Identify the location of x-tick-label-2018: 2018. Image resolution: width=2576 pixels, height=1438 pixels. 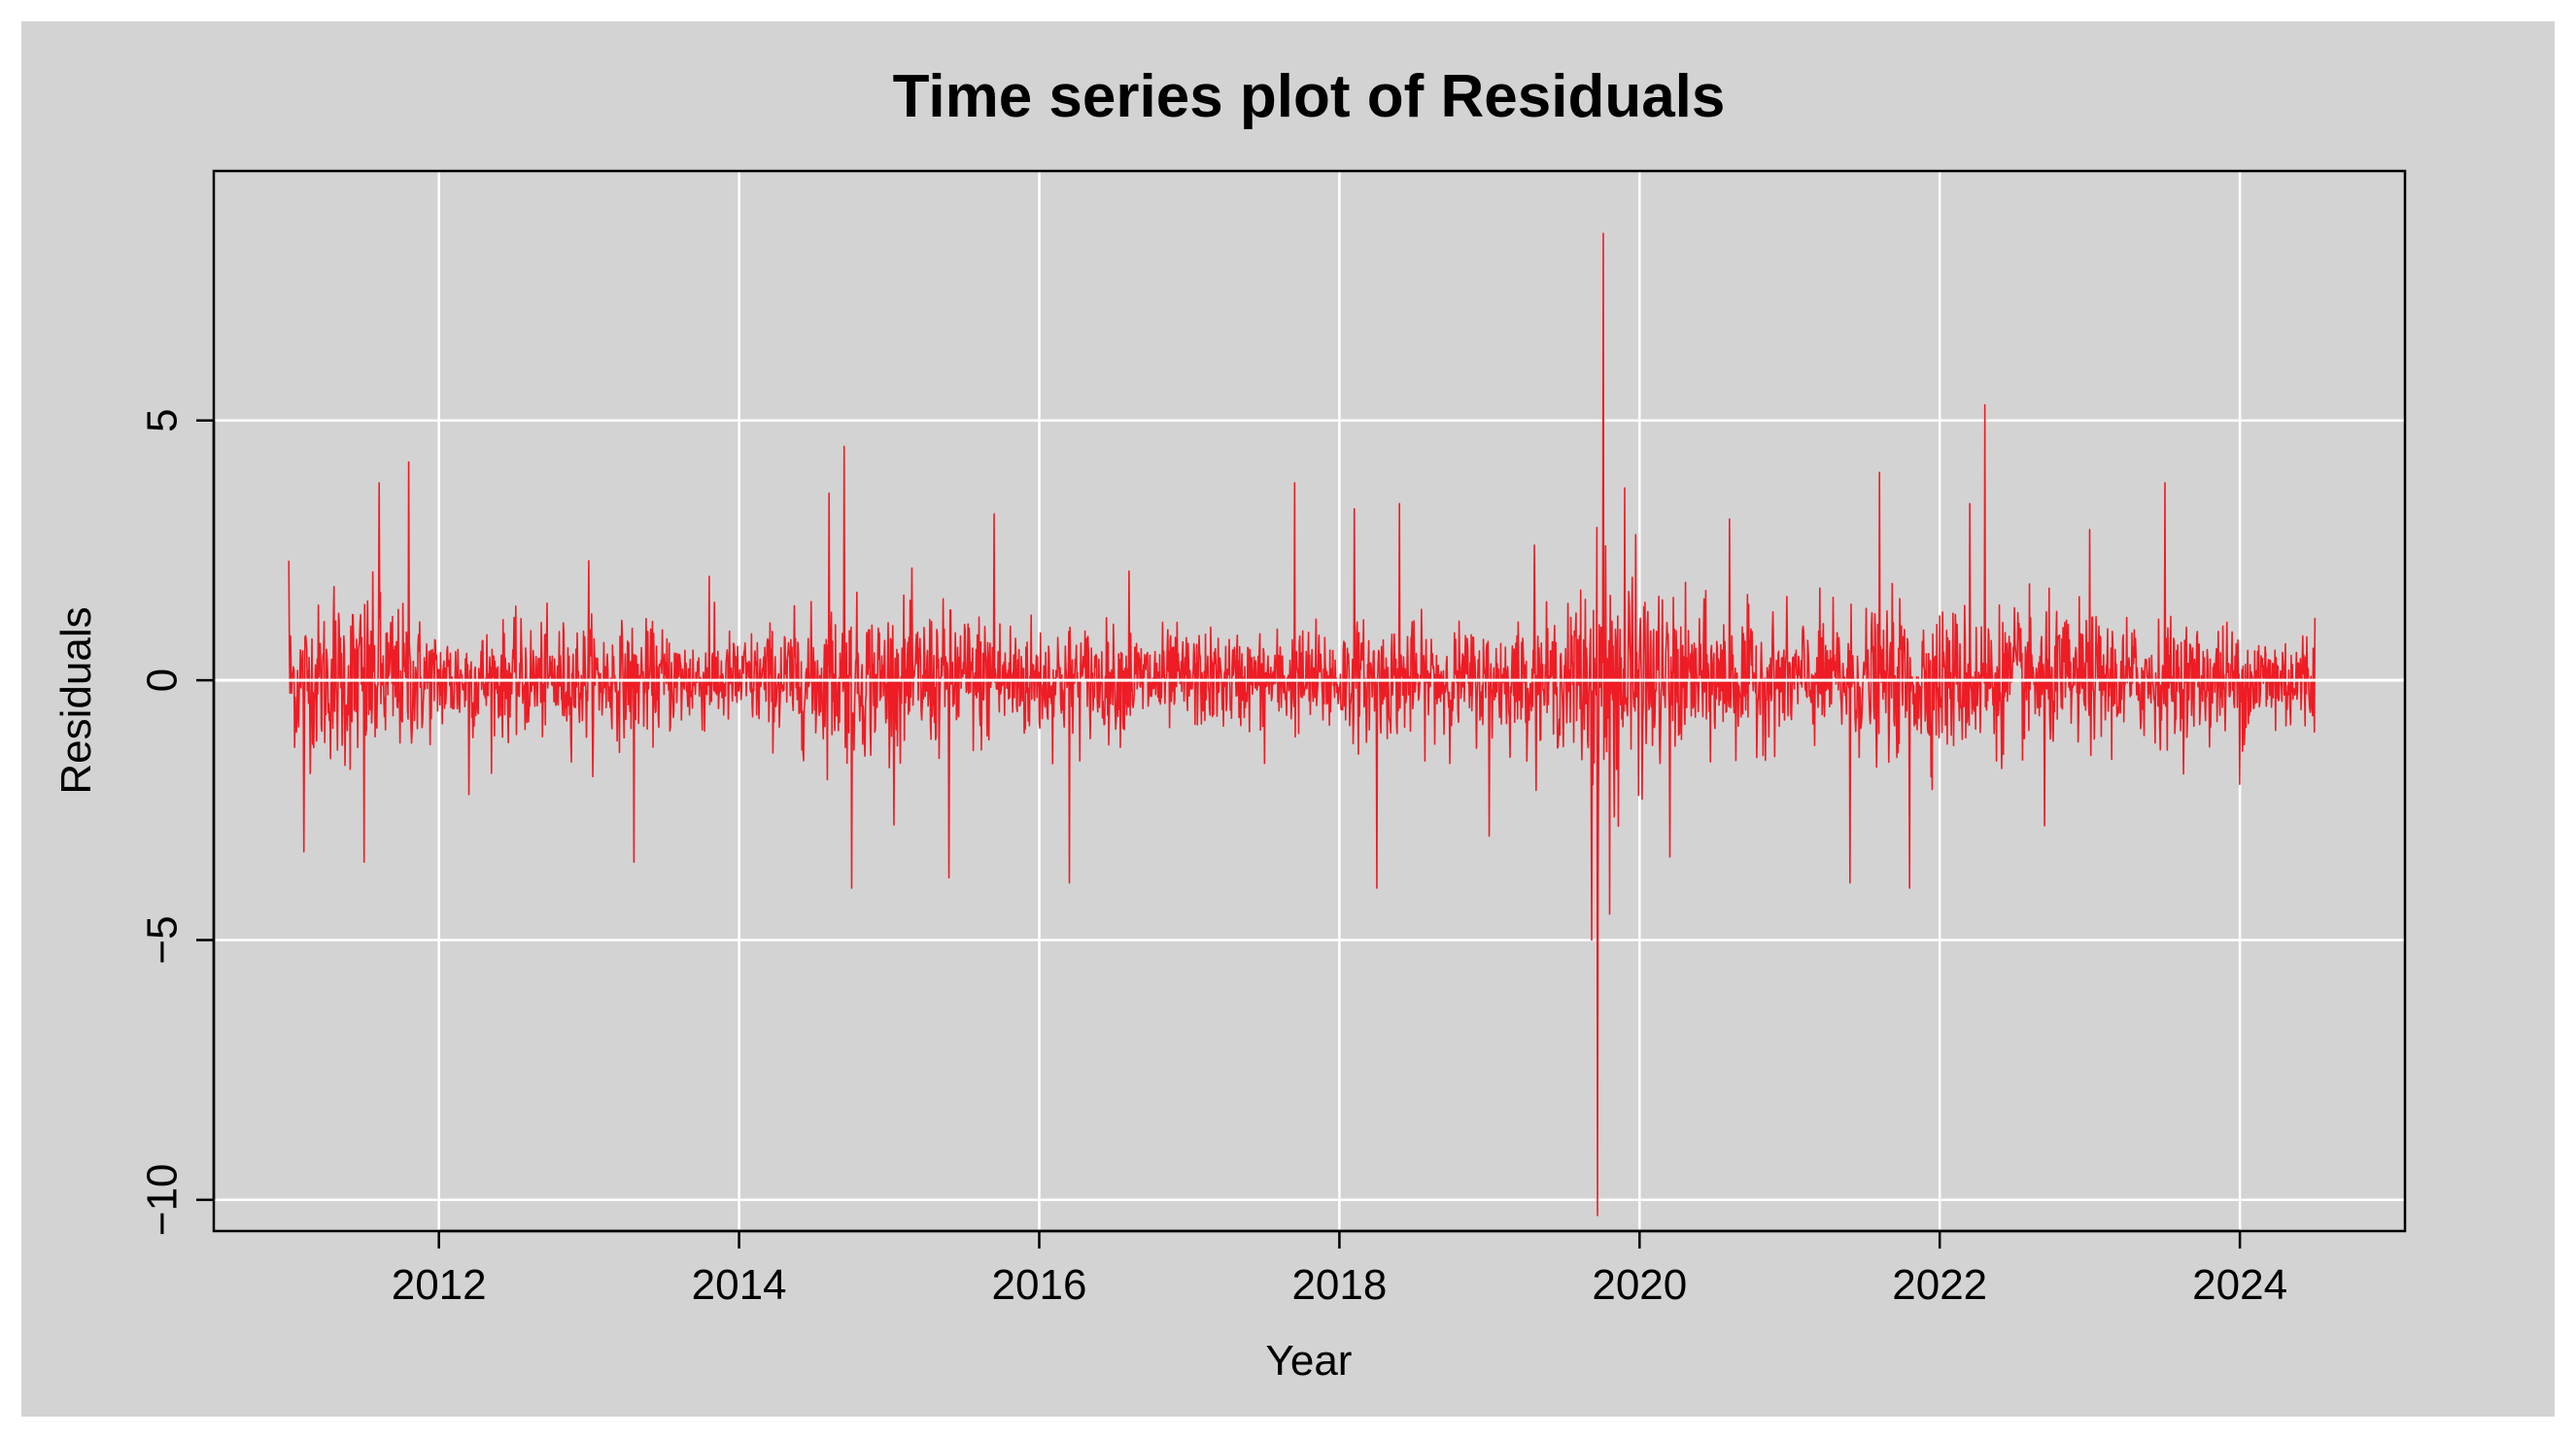
(1339, 1285).